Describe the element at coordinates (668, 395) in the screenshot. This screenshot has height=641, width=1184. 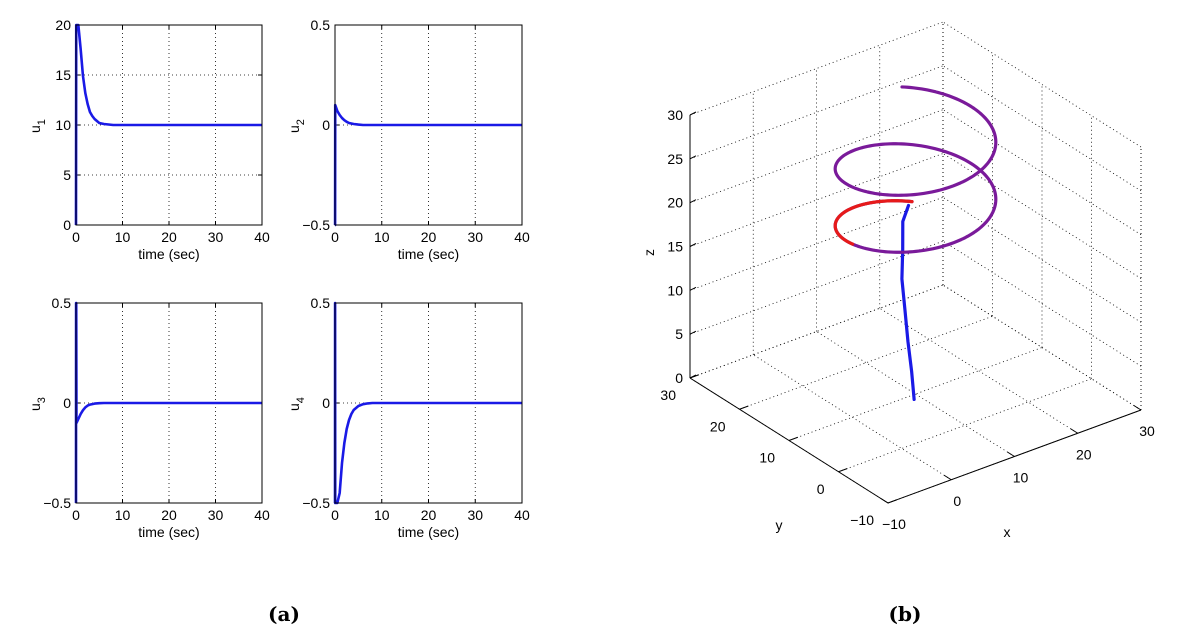
I see `y-tick-label: 30` at that location.